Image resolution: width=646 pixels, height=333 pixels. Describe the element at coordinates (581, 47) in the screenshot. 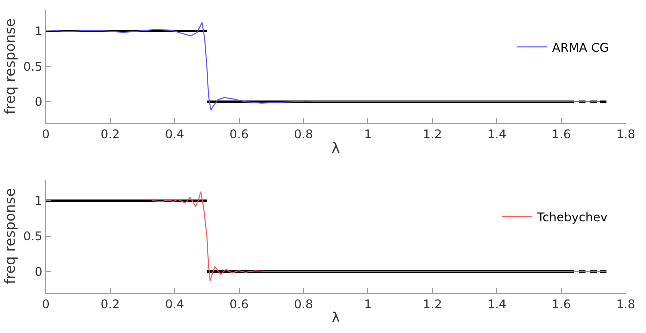

I see `legend-label: ARMA CG` at that location.